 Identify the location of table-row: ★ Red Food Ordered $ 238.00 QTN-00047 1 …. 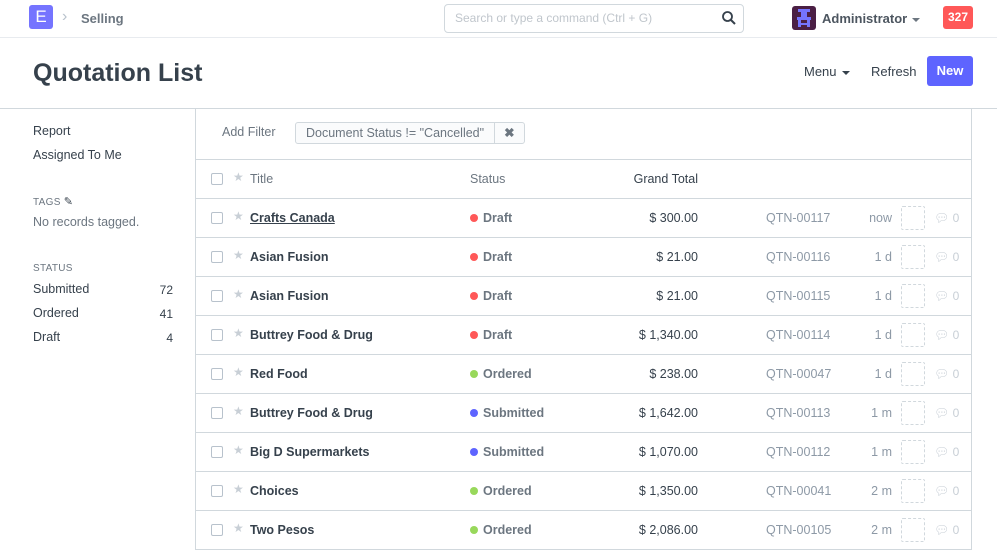
(583, 374).